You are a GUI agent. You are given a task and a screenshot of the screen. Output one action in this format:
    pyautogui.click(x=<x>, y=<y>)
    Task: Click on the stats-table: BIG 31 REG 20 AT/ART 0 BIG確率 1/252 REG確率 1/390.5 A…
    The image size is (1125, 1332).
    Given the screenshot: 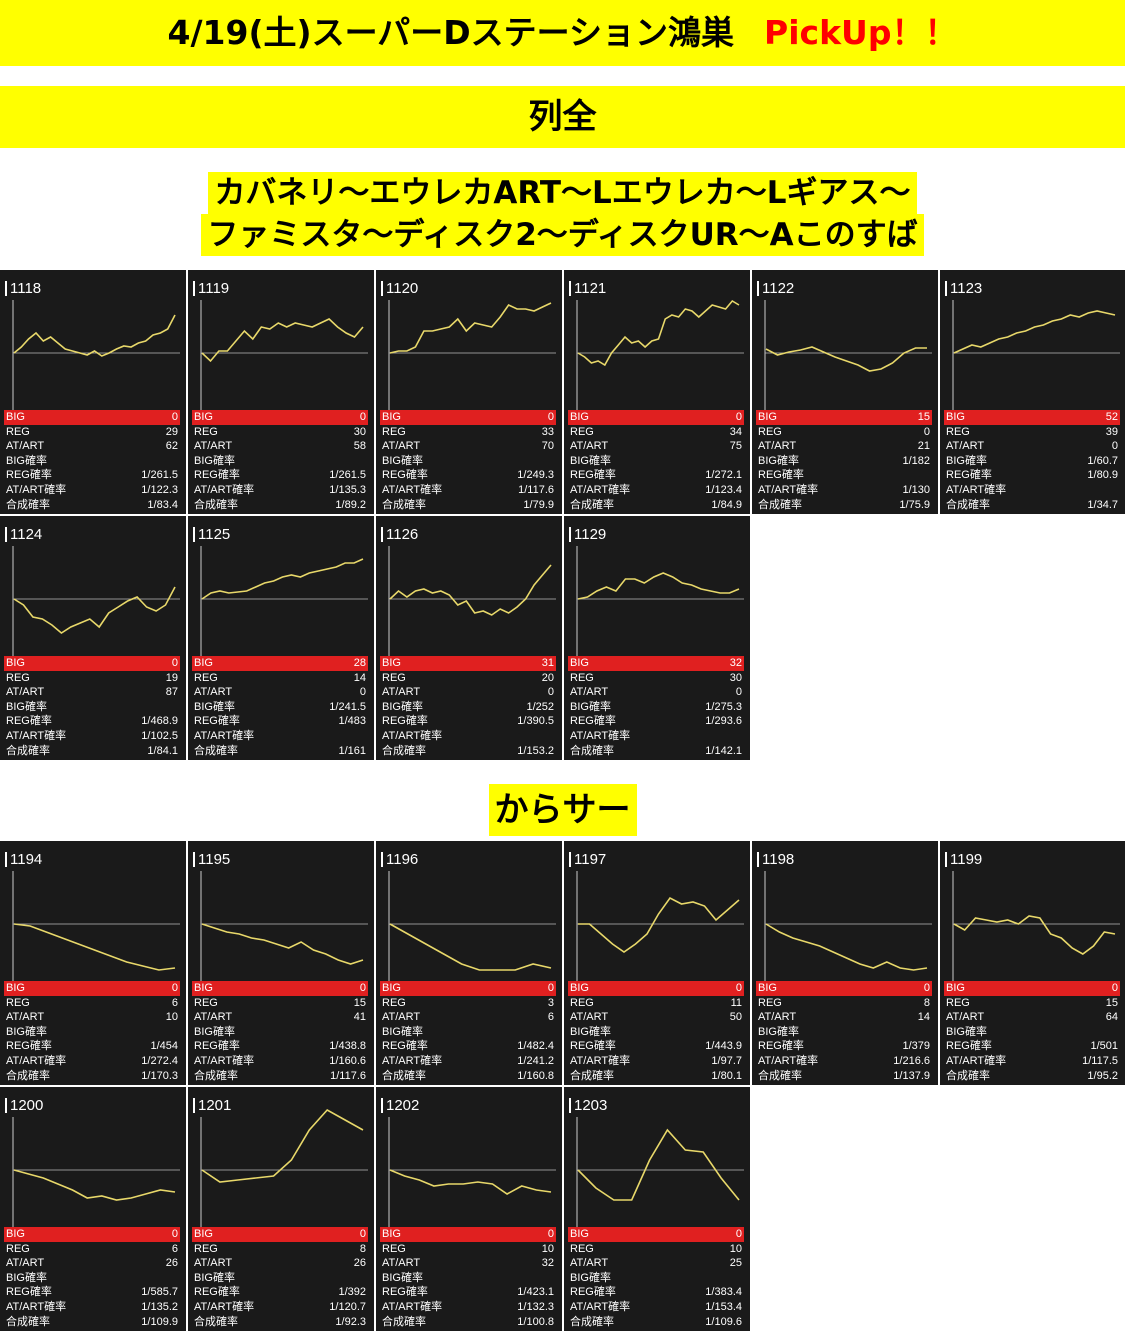 What is the action you would take?
    pyautogui.click(x=468, y=707)
    